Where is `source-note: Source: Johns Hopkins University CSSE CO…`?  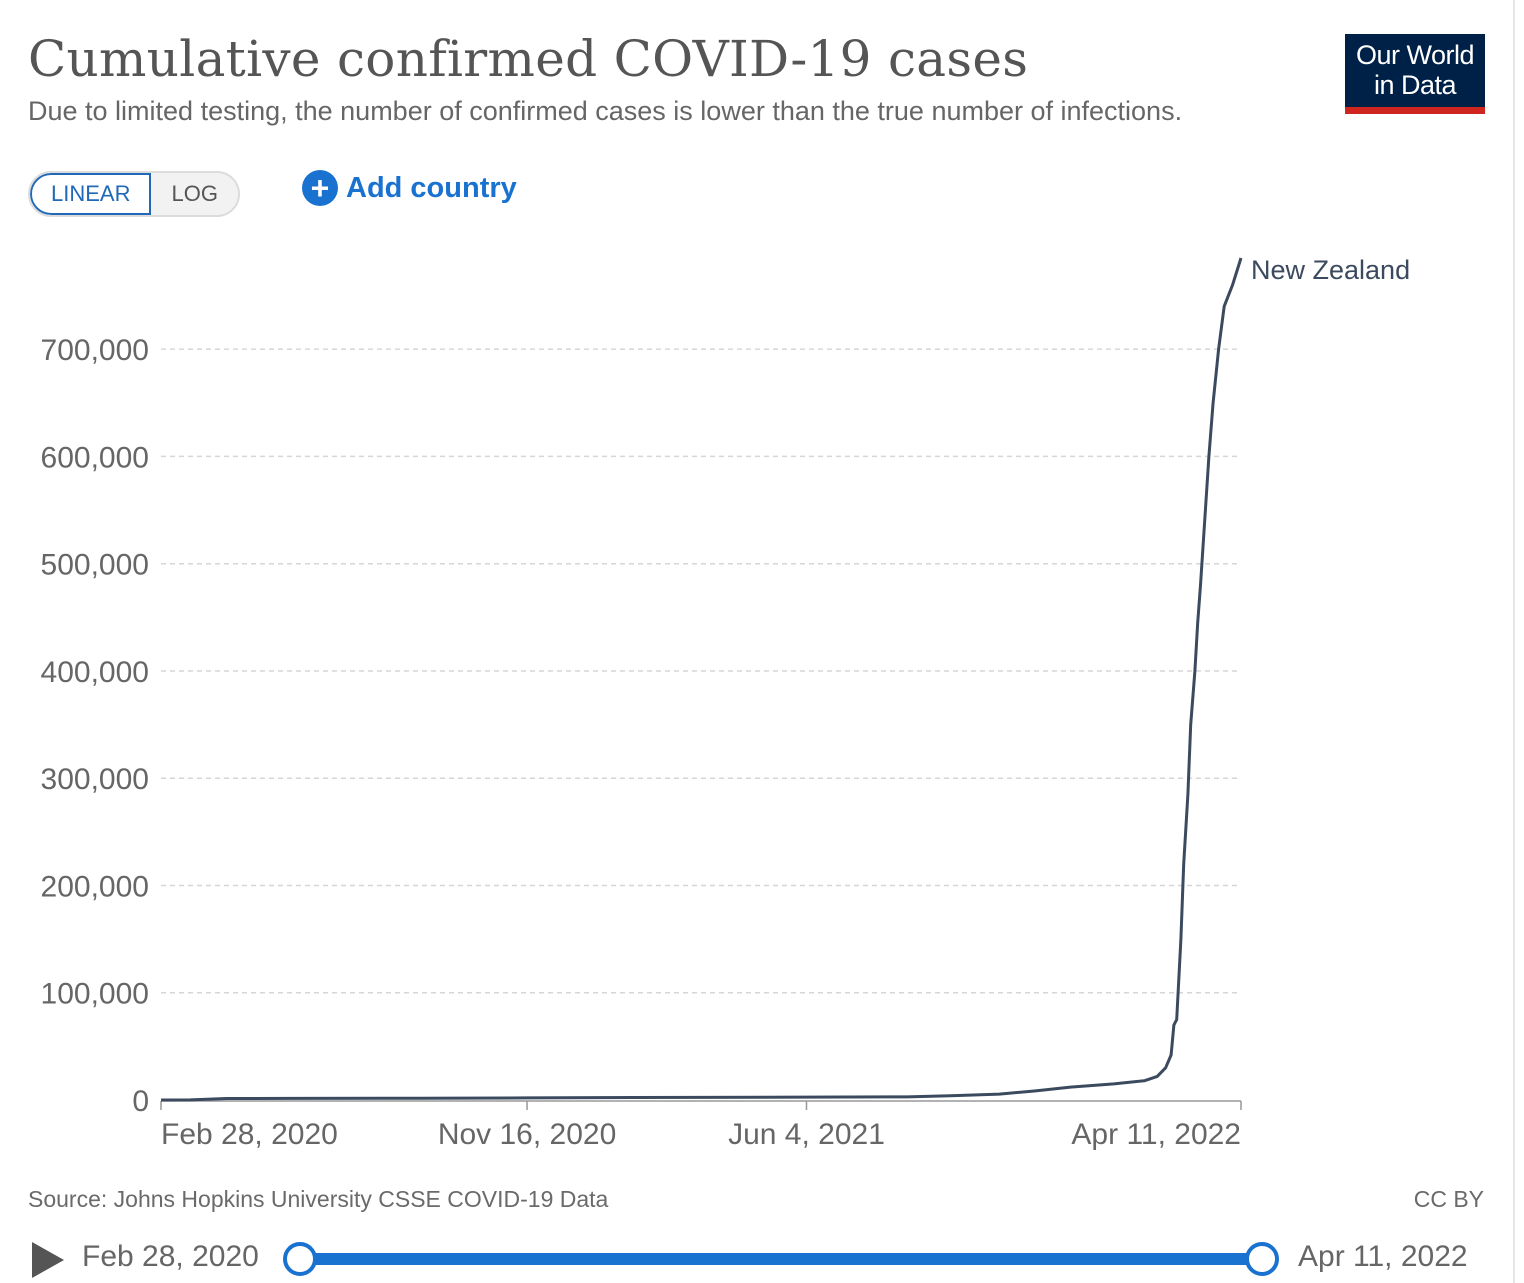
source-note: Source: Johns Hopkins University CSSE CO… is located at coordinates (318, 1199).